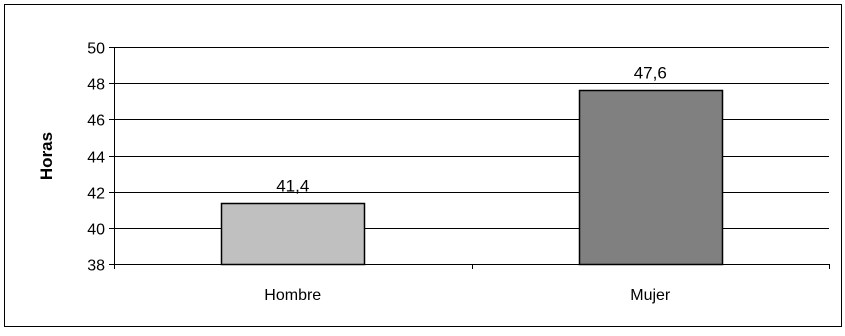 The height and width of the screenshot is (336, 845). I want to click on y-tick-label: 46, so click(96, 121).